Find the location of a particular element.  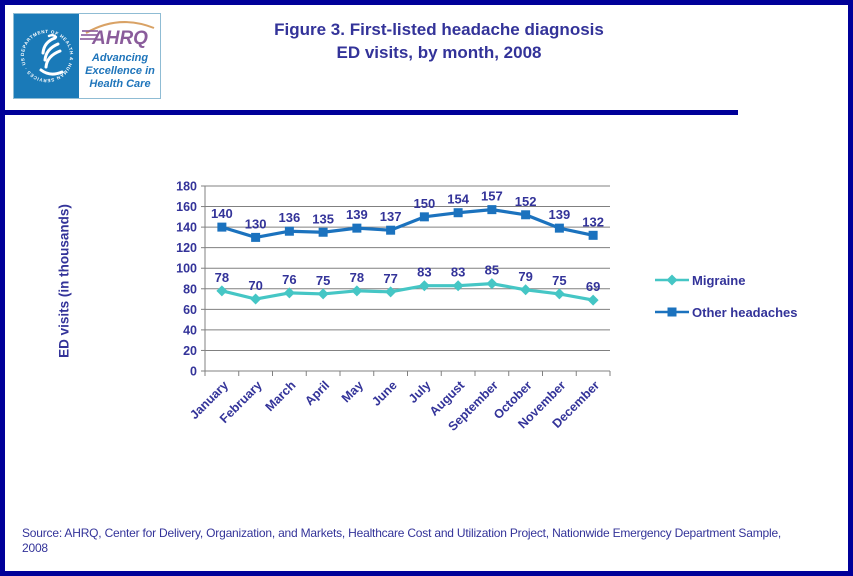

svg-text: 180 is located at coordinates (186, 187).